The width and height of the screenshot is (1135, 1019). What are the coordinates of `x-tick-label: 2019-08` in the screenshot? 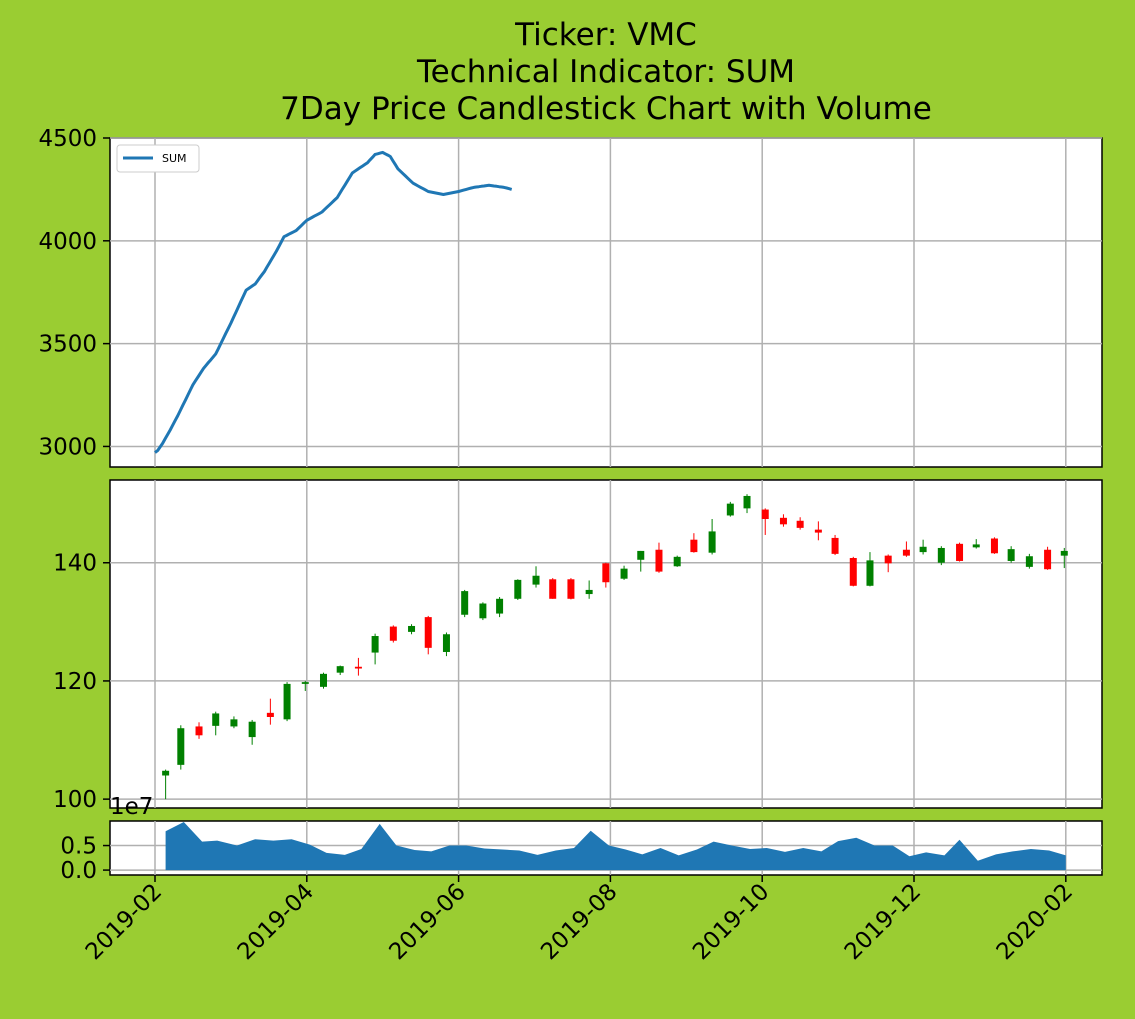 It's located at (579, 922).